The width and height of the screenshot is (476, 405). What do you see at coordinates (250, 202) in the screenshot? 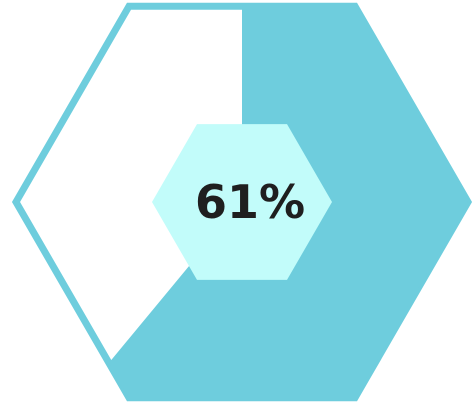
I see `progress-value-label: 61%` at bounding box center [250, 202].